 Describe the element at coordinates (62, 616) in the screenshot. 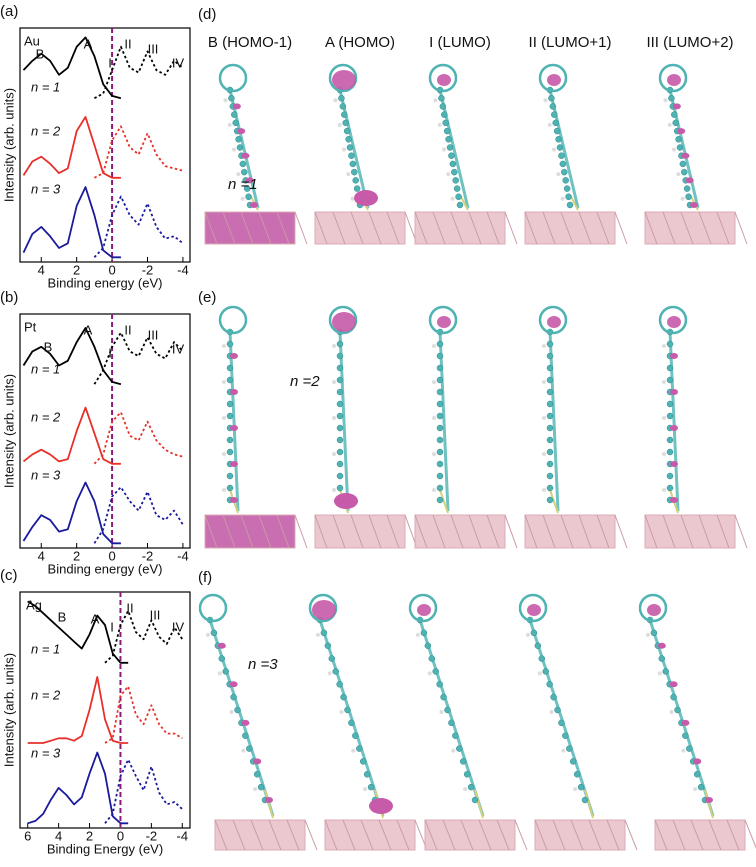

I see `peak-label: B` at that location.